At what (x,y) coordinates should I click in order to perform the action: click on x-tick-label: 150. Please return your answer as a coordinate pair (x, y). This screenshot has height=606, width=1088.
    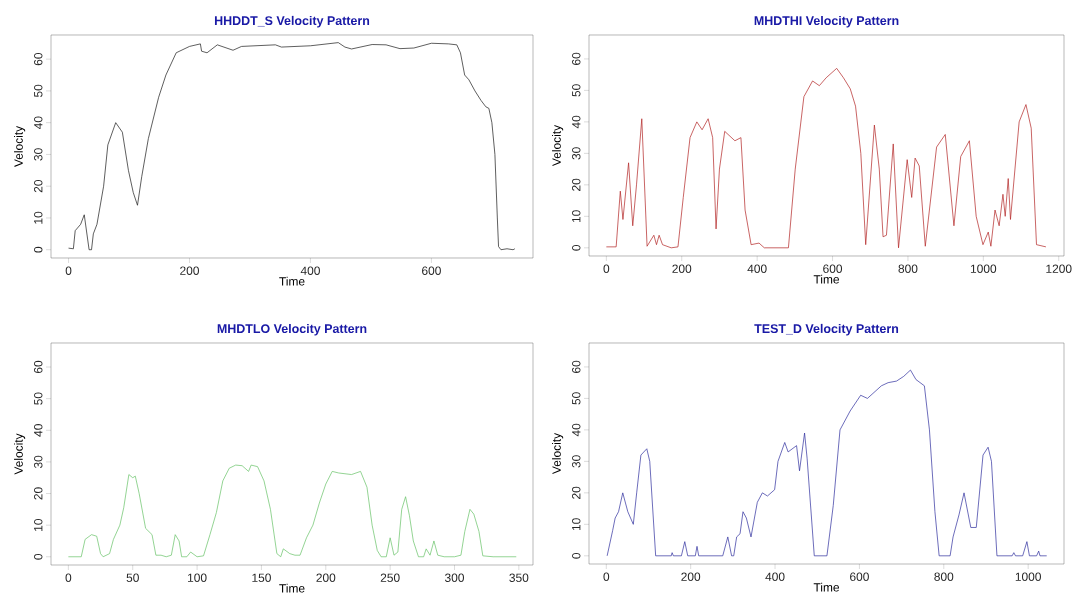
    Looking at the image, I should click on (261, 577).